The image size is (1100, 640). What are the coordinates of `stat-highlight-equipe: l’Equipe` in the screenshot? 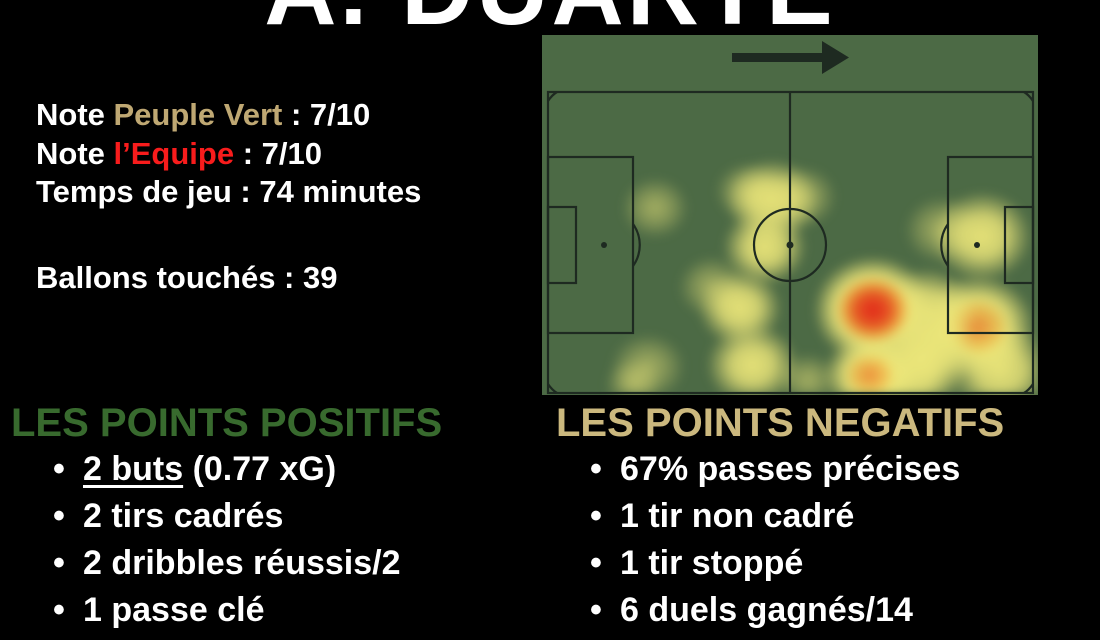 It's located at (174, 153).